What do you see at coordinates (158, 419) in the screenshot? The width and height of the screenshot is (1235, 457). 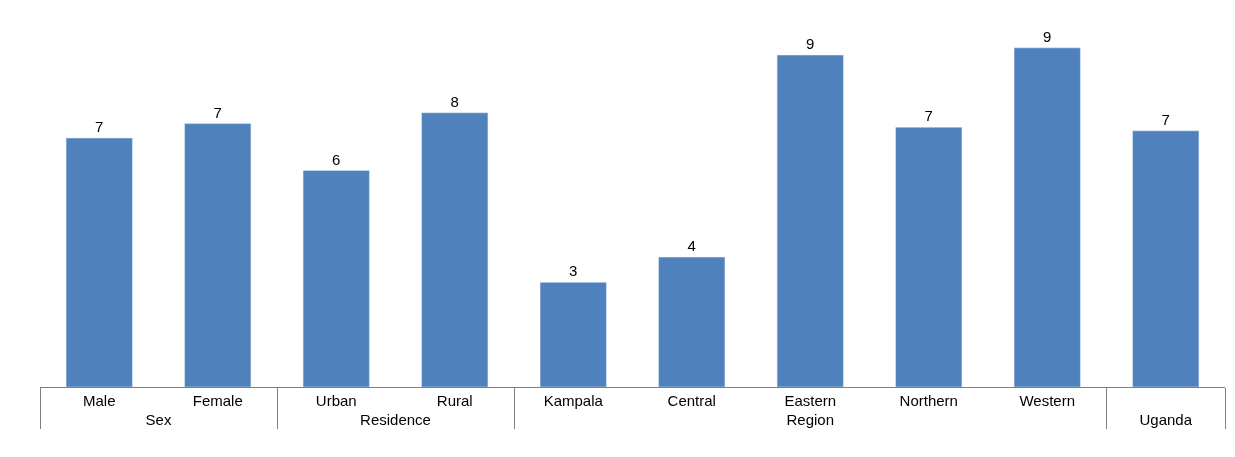 I see `category-label: Sex` at bounding box center [158, 419].